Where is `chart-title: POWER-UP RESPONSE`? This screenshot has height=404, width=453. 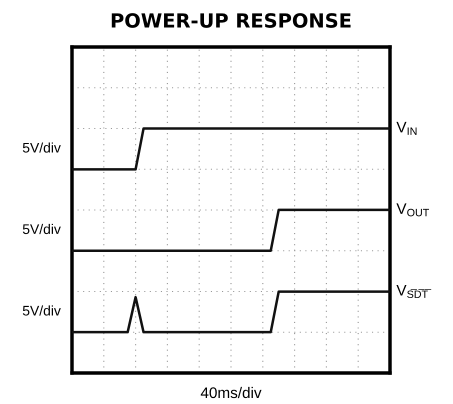 chart-title: POWER-UP RESPONSE is located at coordinates (231, 20).